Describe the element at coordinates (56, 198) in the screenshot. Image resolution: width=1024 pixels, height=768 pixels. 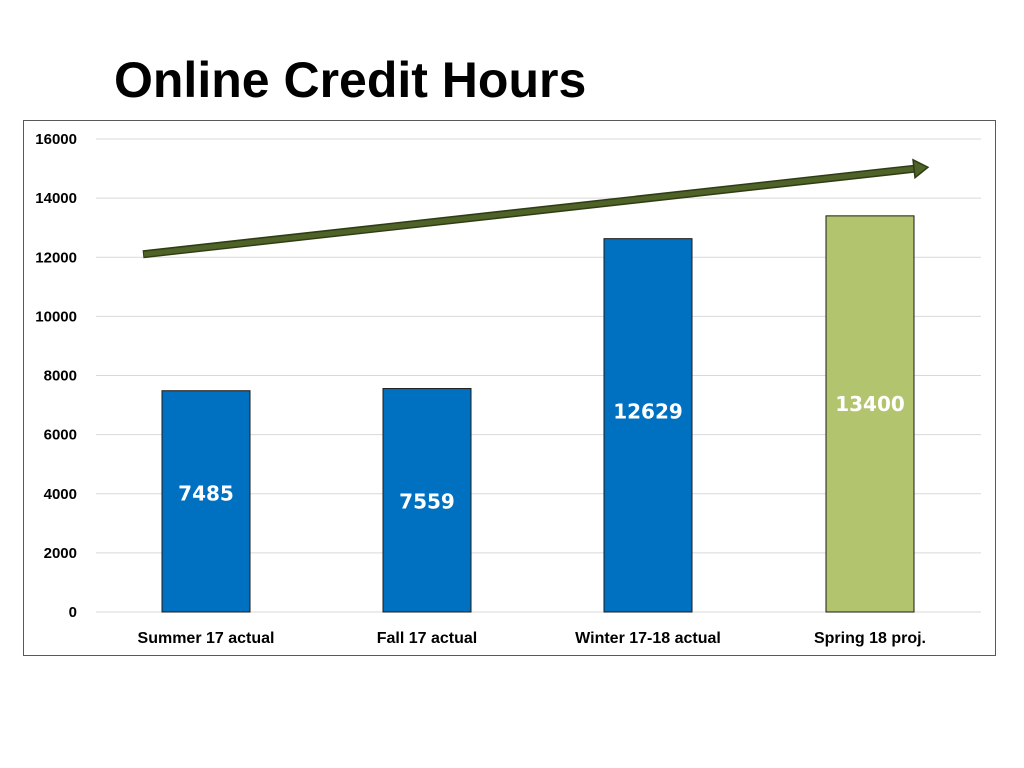
I see `y-tick-label: 14000` at that location.